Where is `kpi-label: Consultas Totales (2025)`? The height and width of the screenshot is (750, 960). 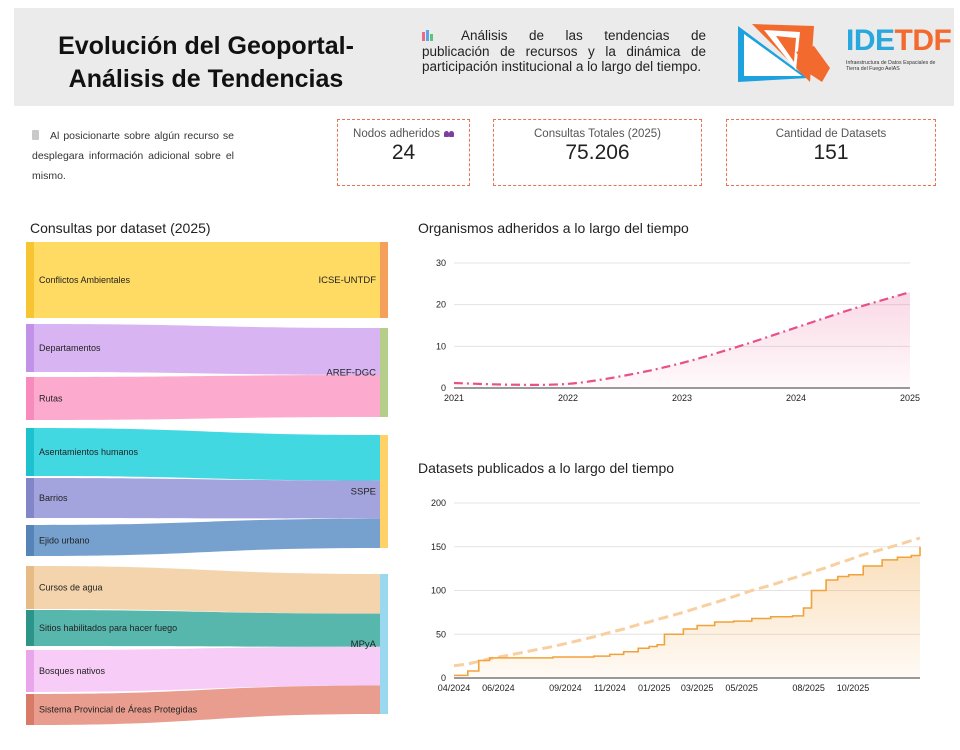 kpi-label: Consultas Totales (2025) is located at coordinates (597, 134).